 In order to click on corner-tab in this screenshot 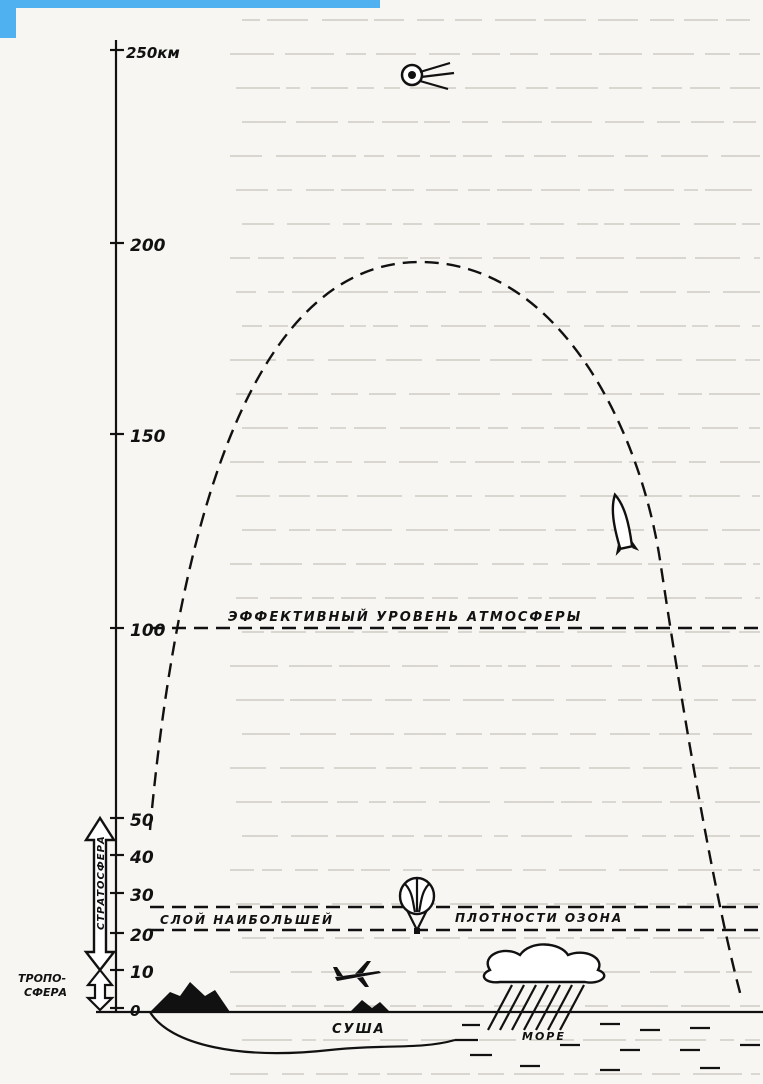, I will do `click(8, 19)`.